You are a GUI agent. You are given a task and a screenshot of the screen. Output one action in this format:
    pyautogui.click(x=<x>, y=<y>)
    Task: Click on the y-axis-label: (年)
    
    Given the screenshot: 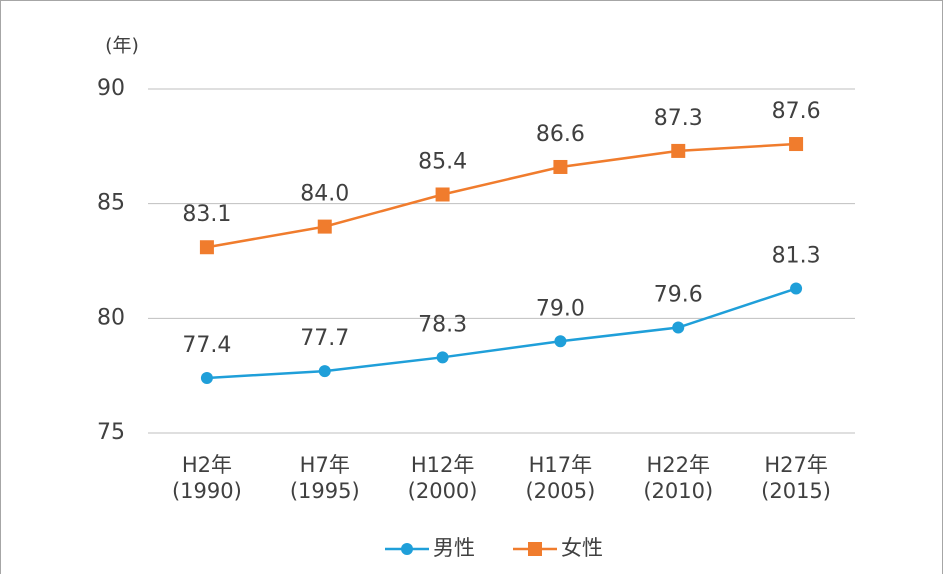 What is the action you would take?
    pyautogui.click(x=122, y=46)
    